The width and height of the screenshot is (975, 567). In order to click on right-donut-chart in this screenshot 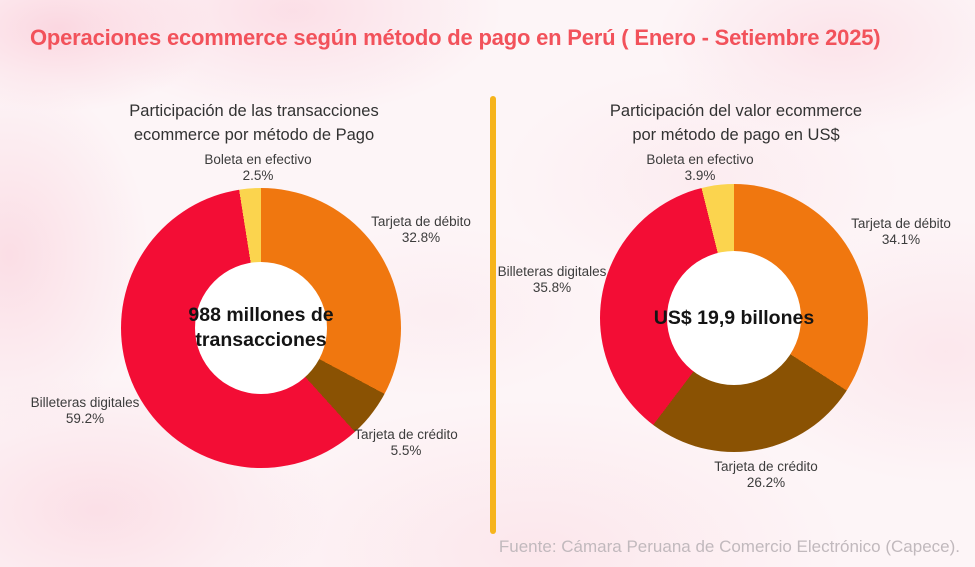, I will do `click(734, 318)`.